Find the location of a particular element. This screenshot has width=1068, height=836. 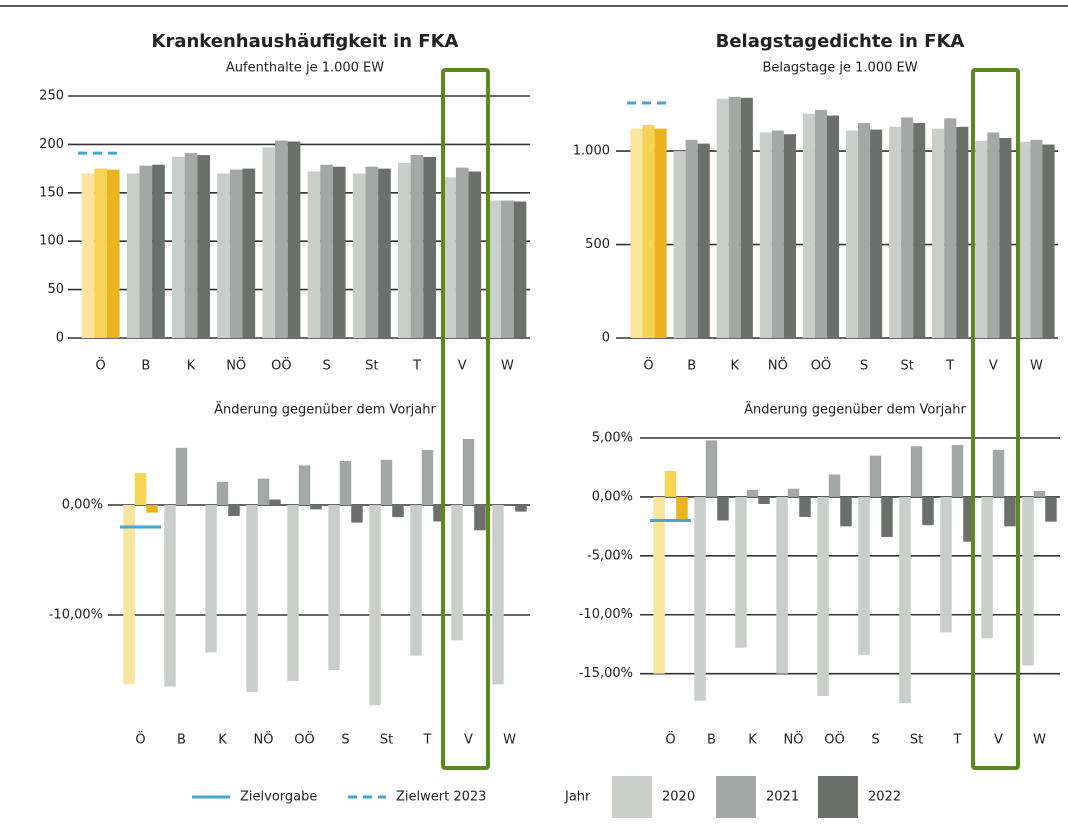

chart-title: Belagstagedichte in FKA is located at coordinates (840, 41).